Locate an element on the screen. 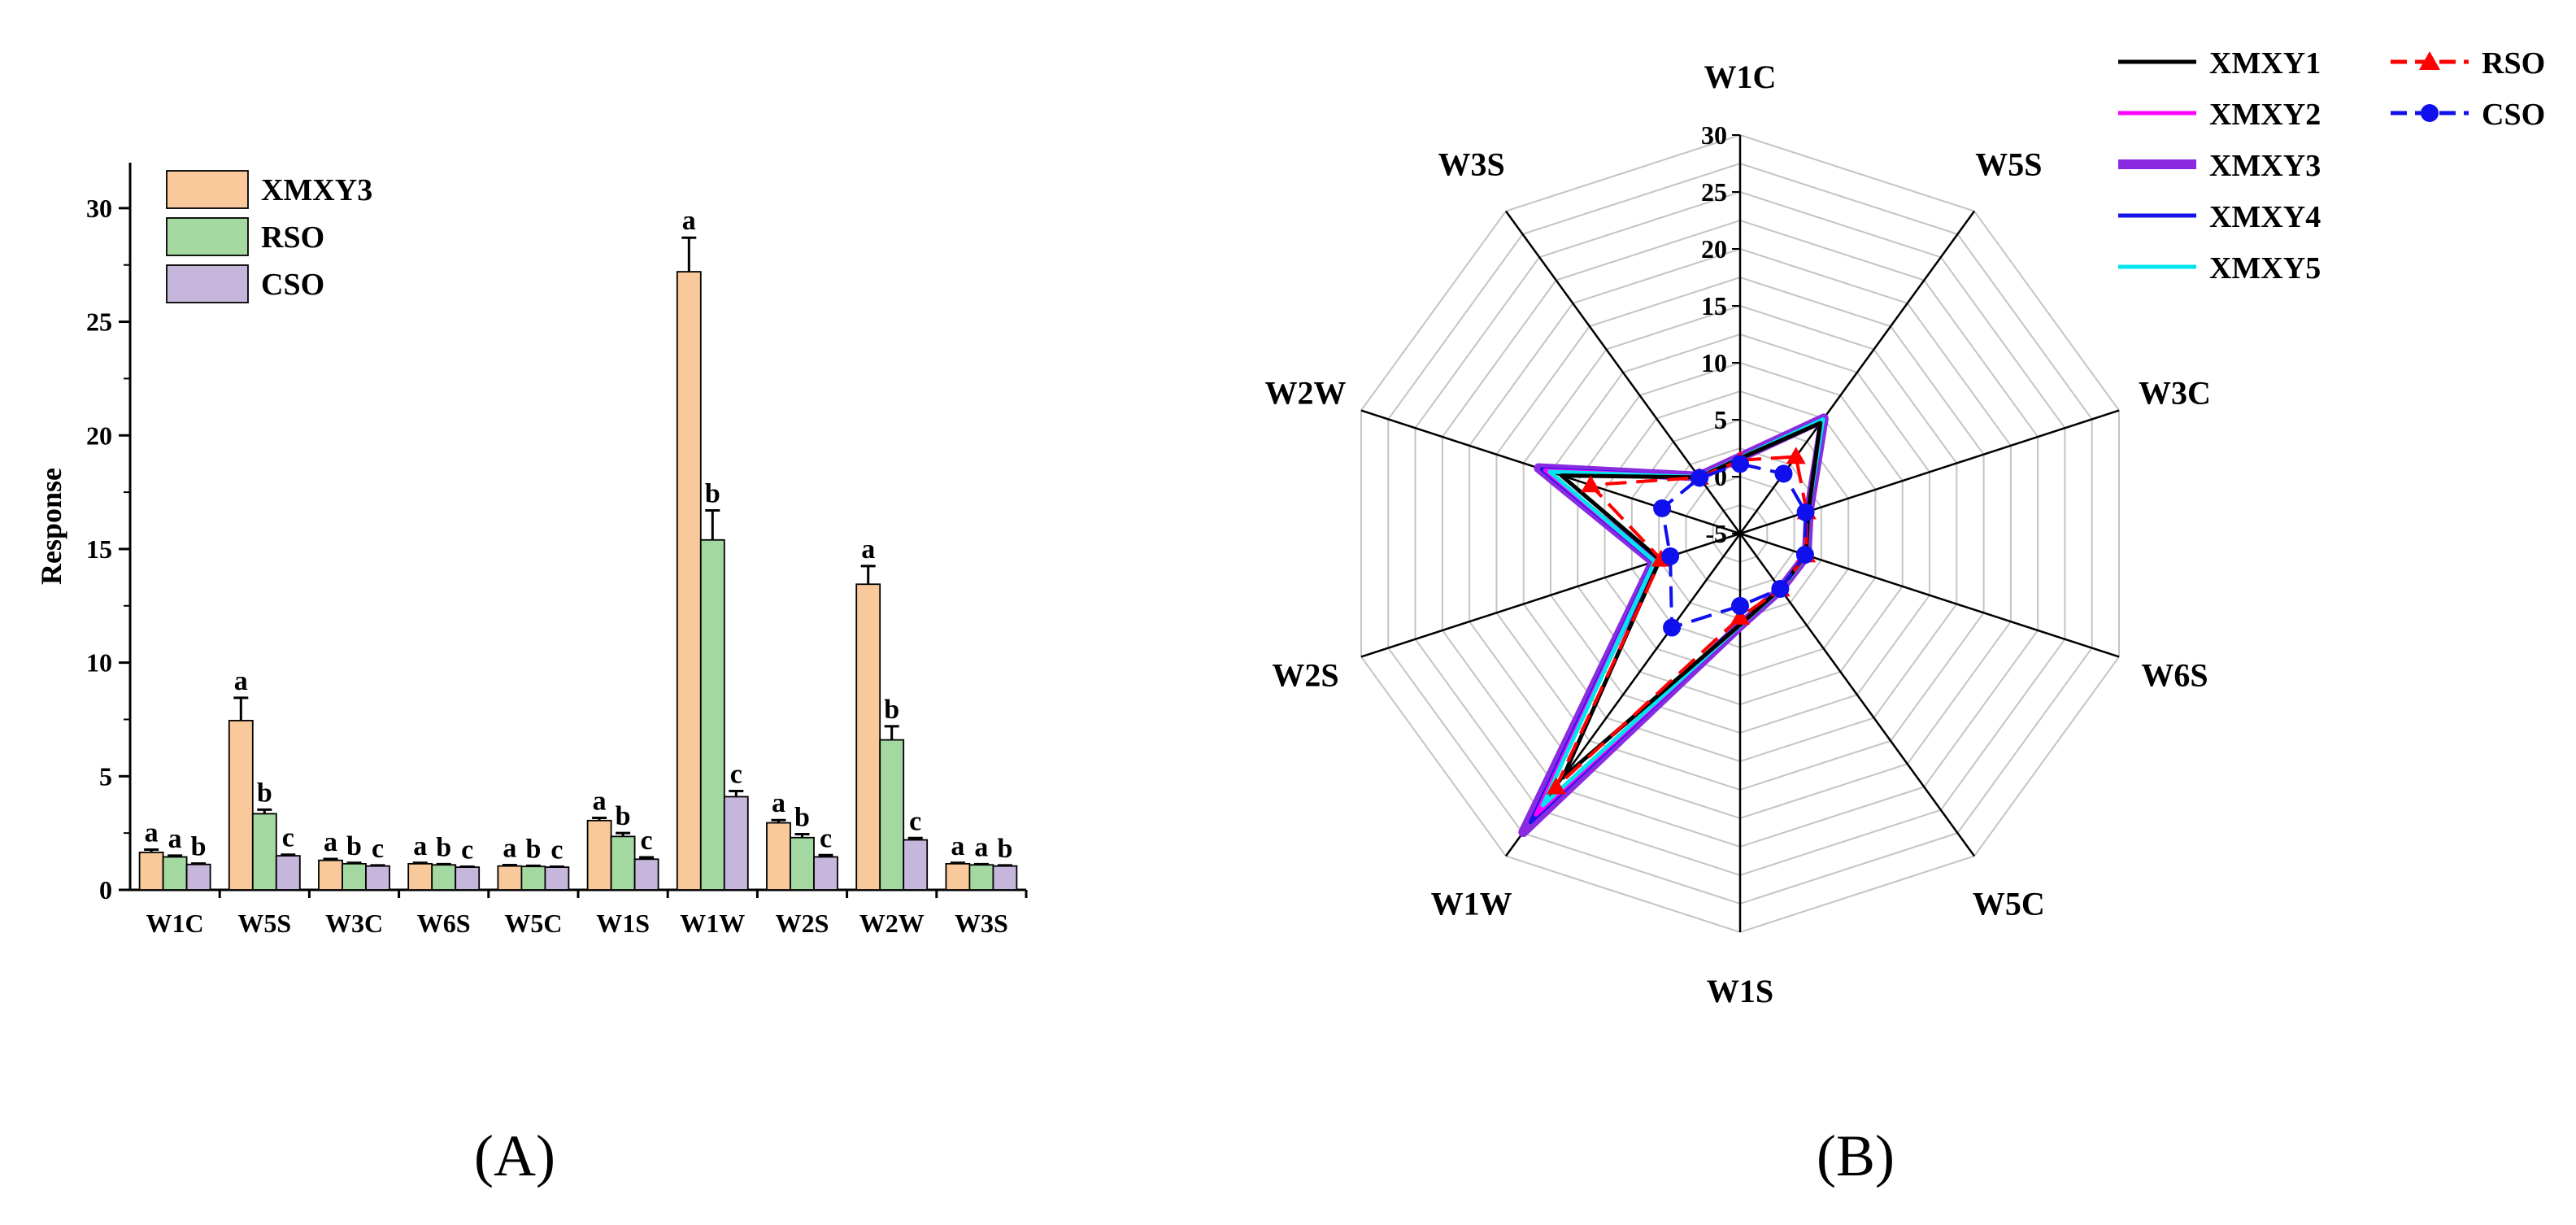 This screenshot has height=1225, width=2576. radar-ring-label: 15 is located at coordinates (1714, 306).